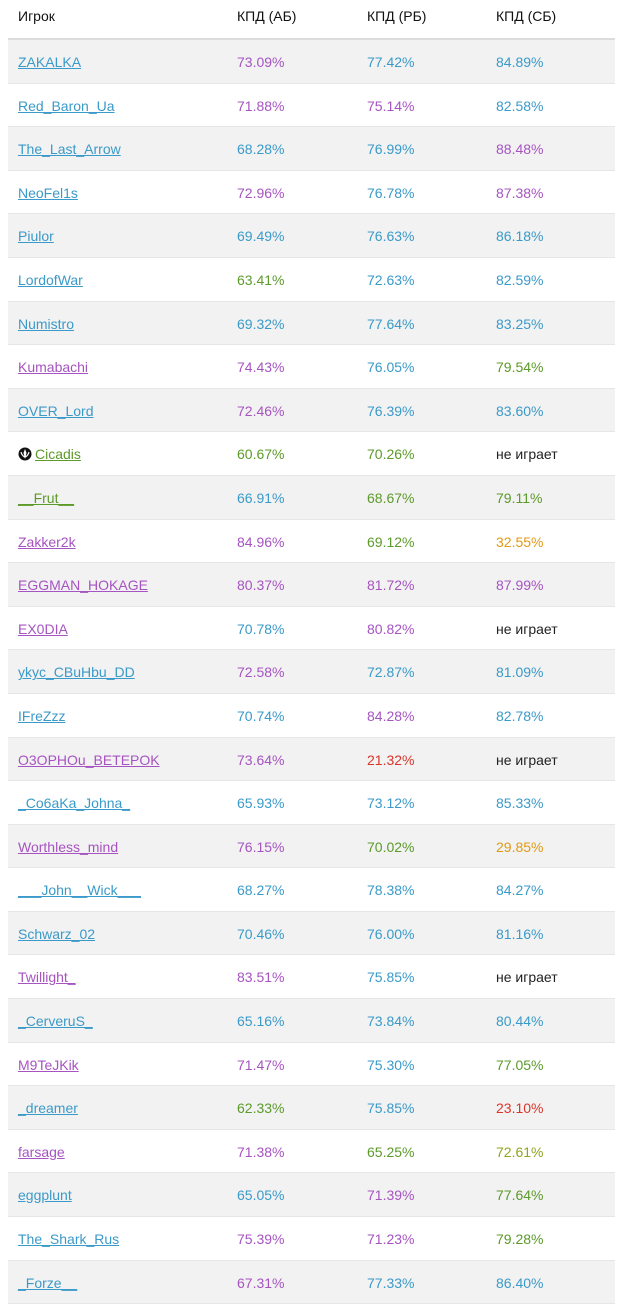 This screenshot has width=644, height=1304. What do you see at coordinates (520, 585) in the screenshot?
I see `kpd-sb-value: 87.99%` at bounding box center [520, 585].